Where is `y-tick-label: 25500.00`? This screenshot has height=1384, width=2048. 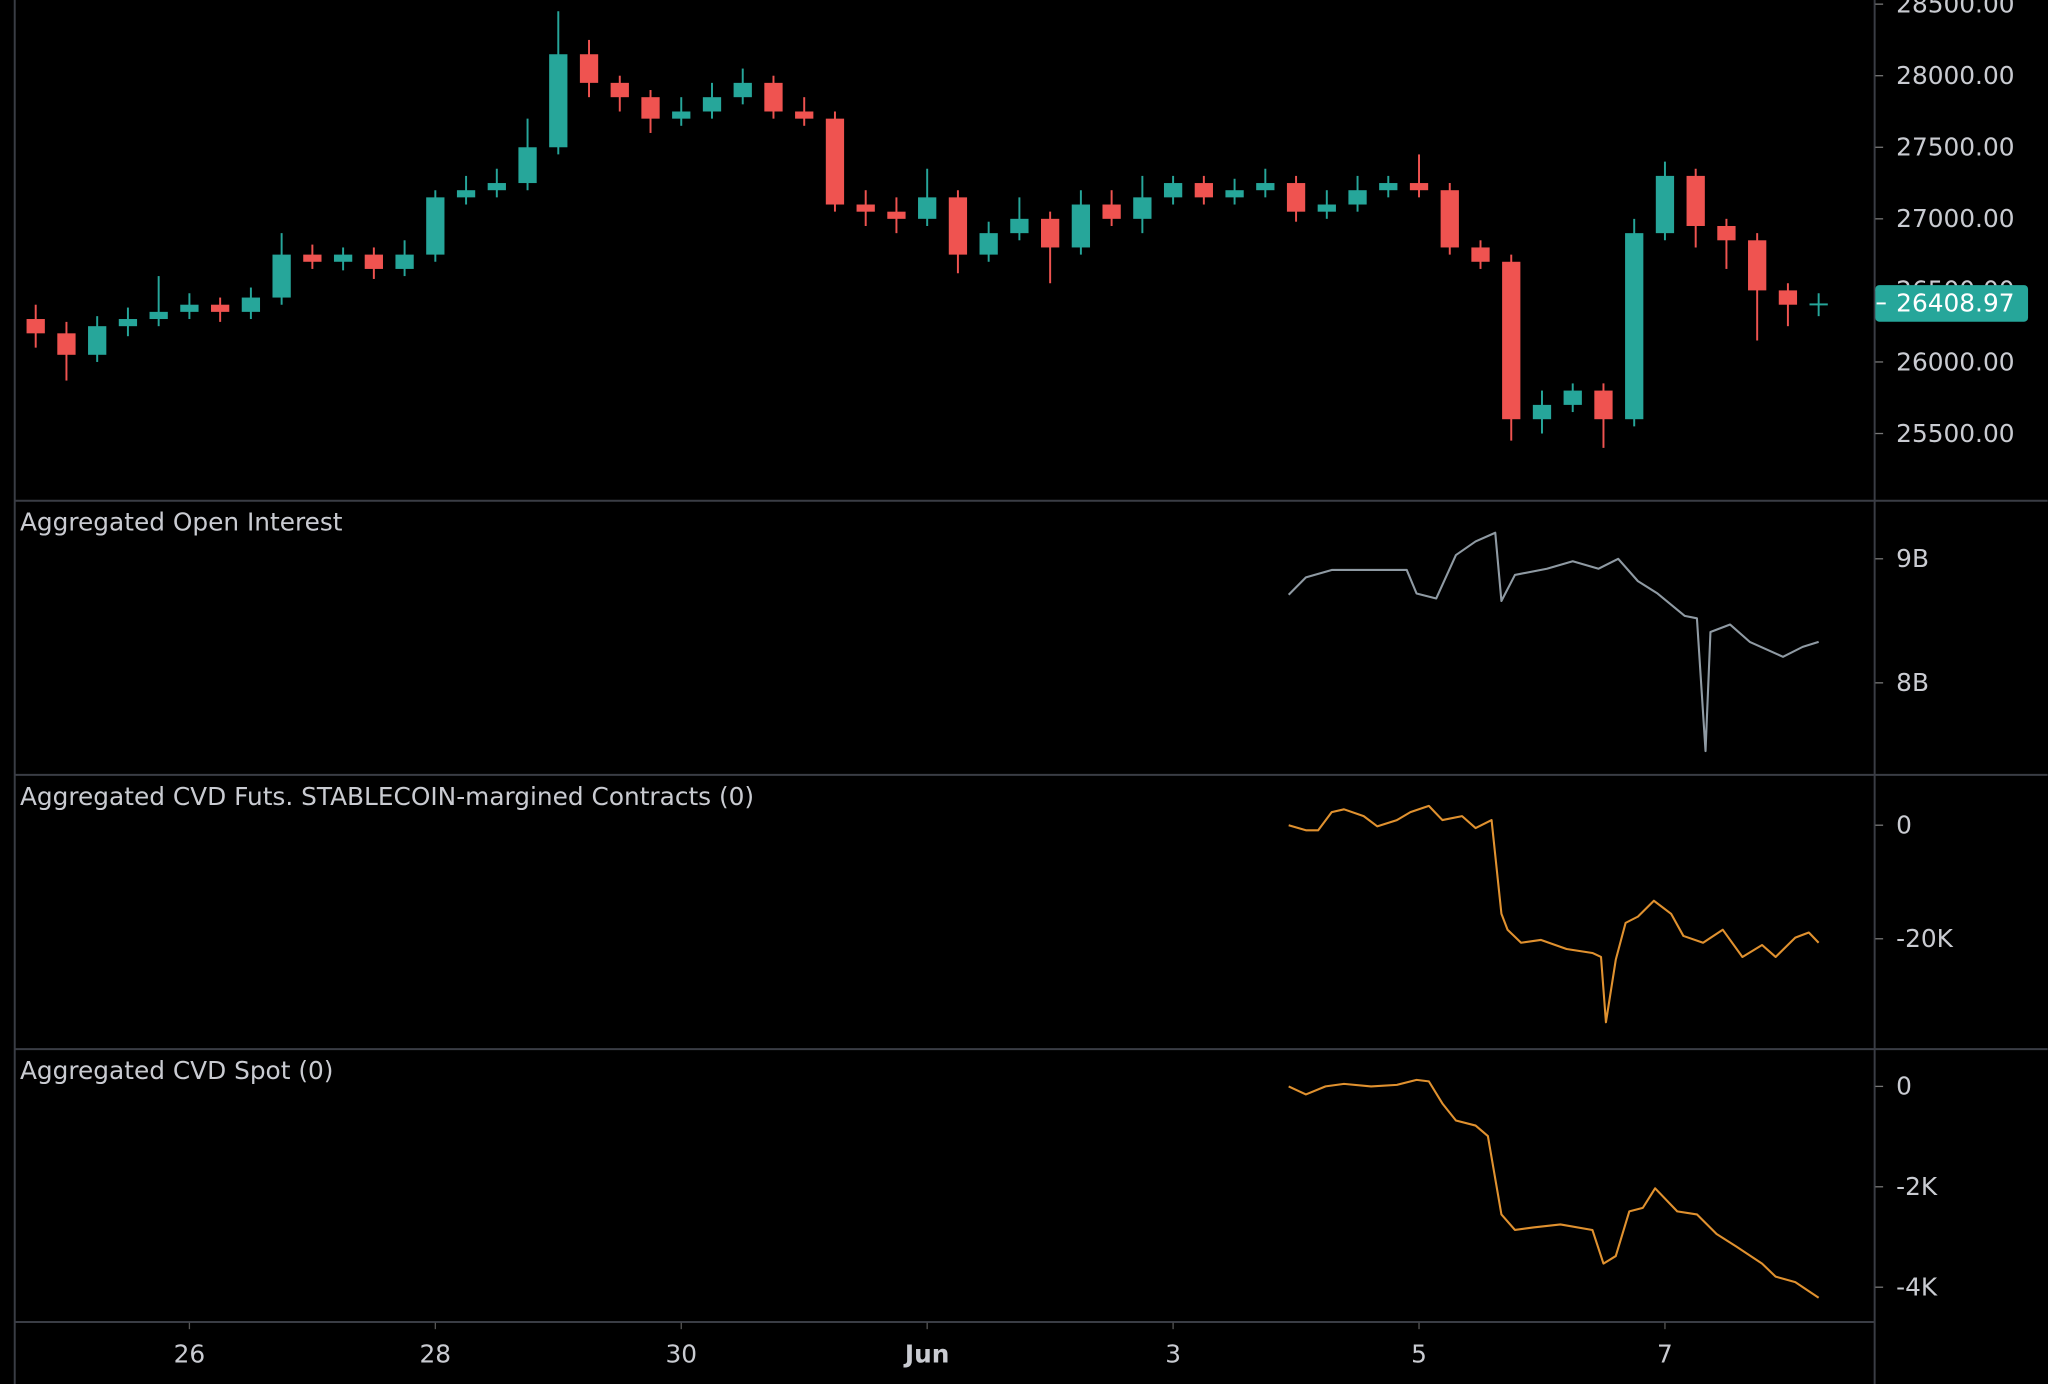 y-tick-label: 25500.00 is located at coordinates (1955, 433).